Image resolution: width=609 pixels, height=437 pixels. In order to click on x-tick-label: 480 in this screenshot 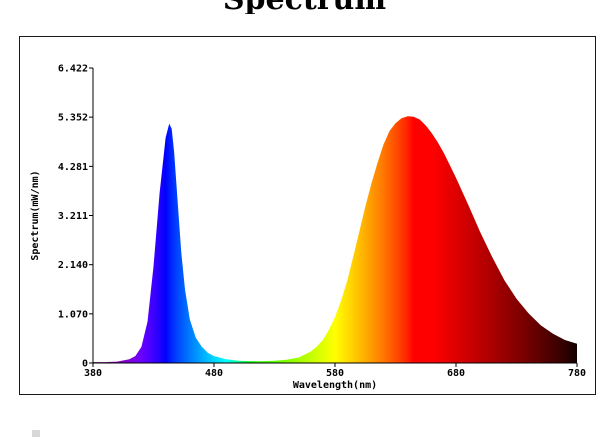, I will do `click(214, 373)`.